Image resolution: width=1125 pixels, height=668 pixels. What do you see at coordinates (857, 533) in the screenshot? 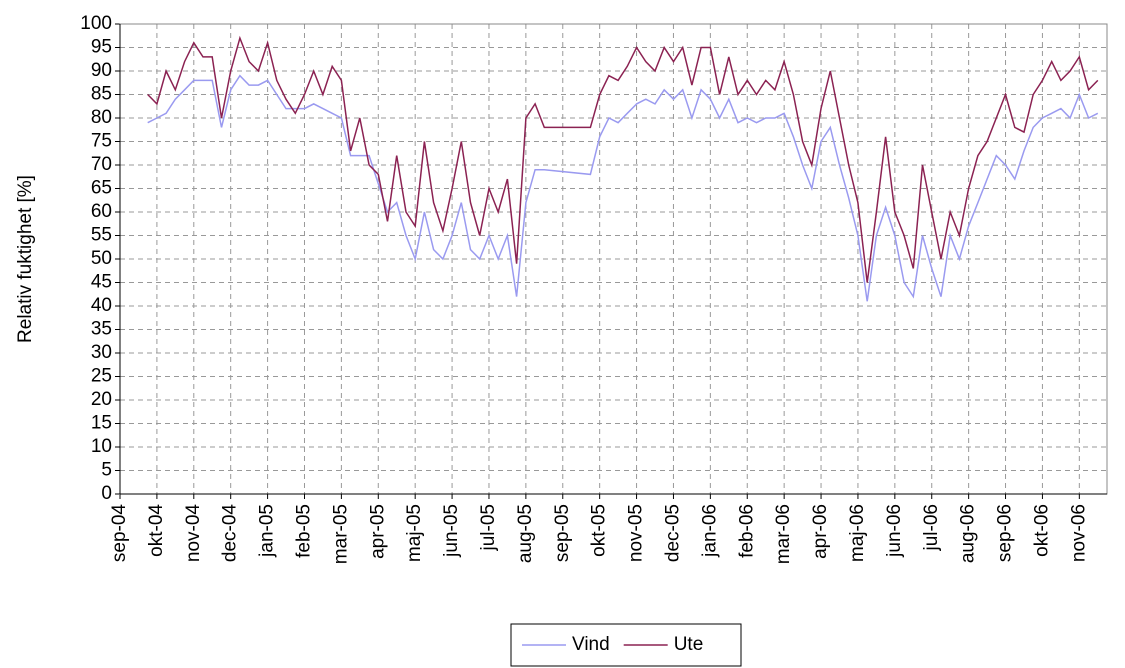
I see `x-tick-label: maj-06` at bounding box center [857, 533].